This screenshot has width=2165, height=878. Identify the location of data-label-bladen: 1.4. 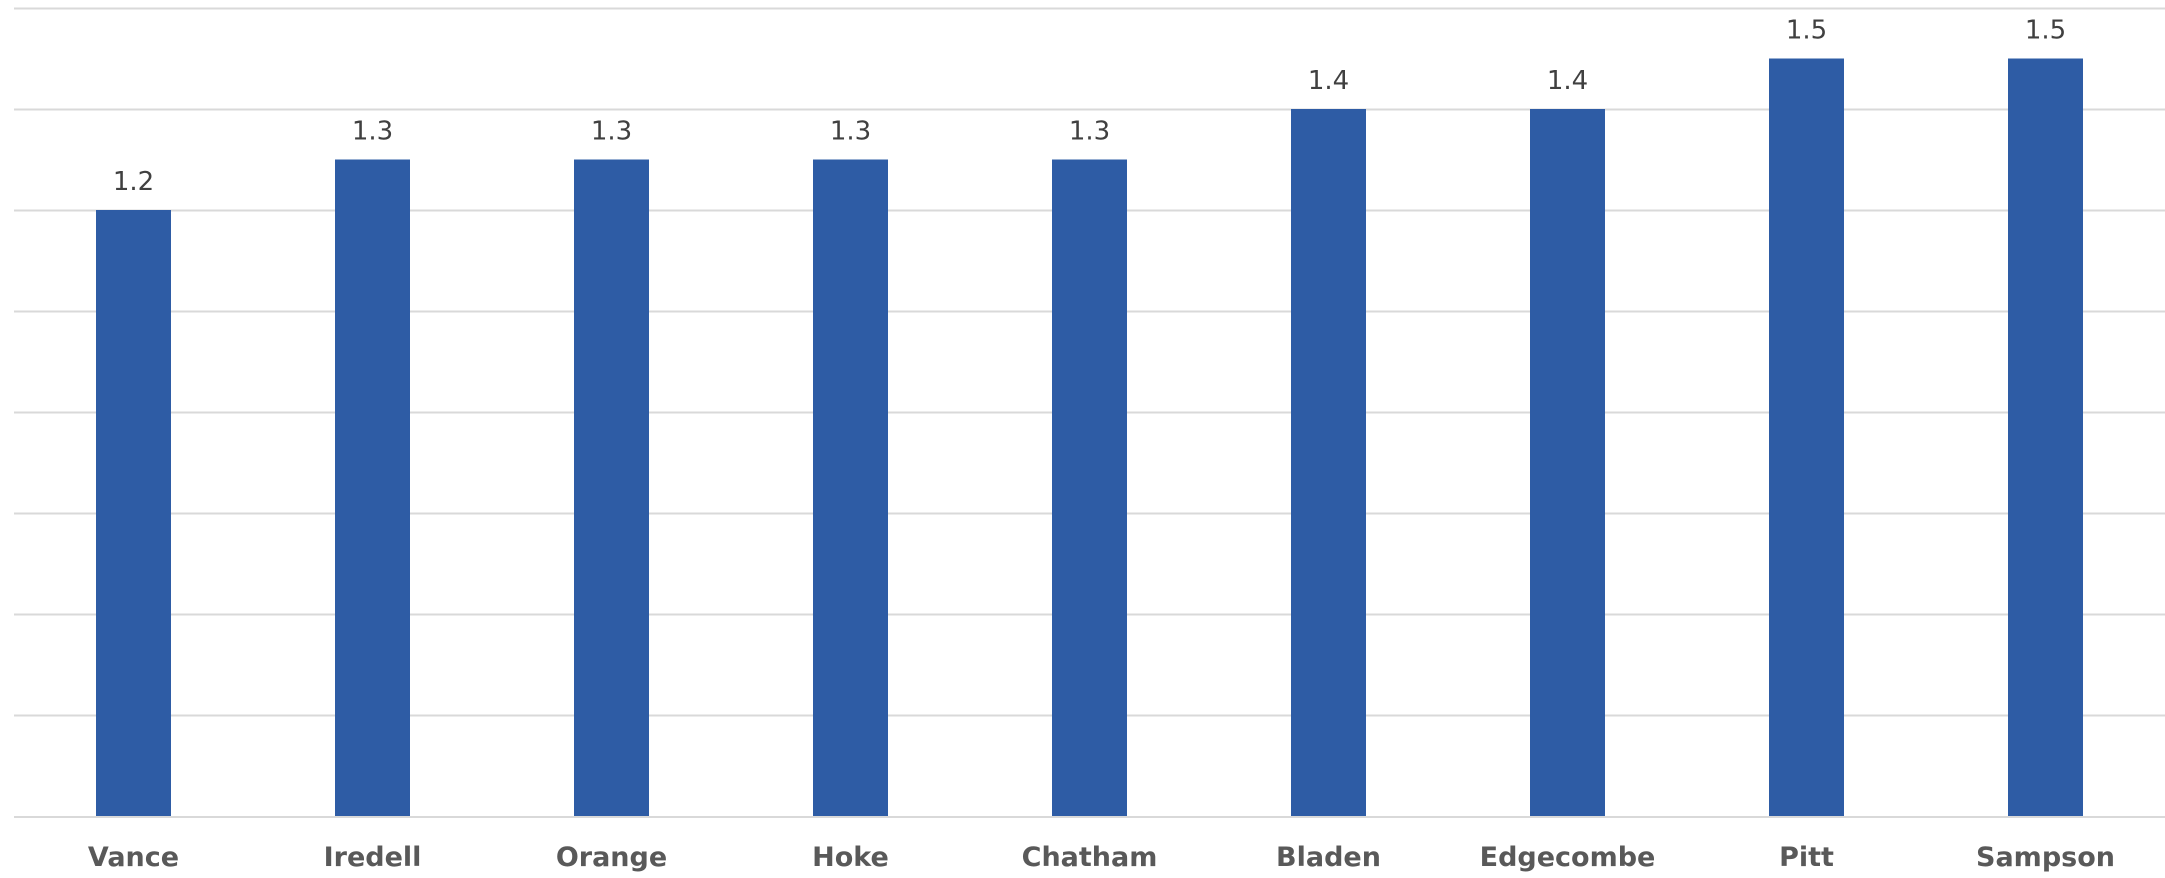
(1328, 81).